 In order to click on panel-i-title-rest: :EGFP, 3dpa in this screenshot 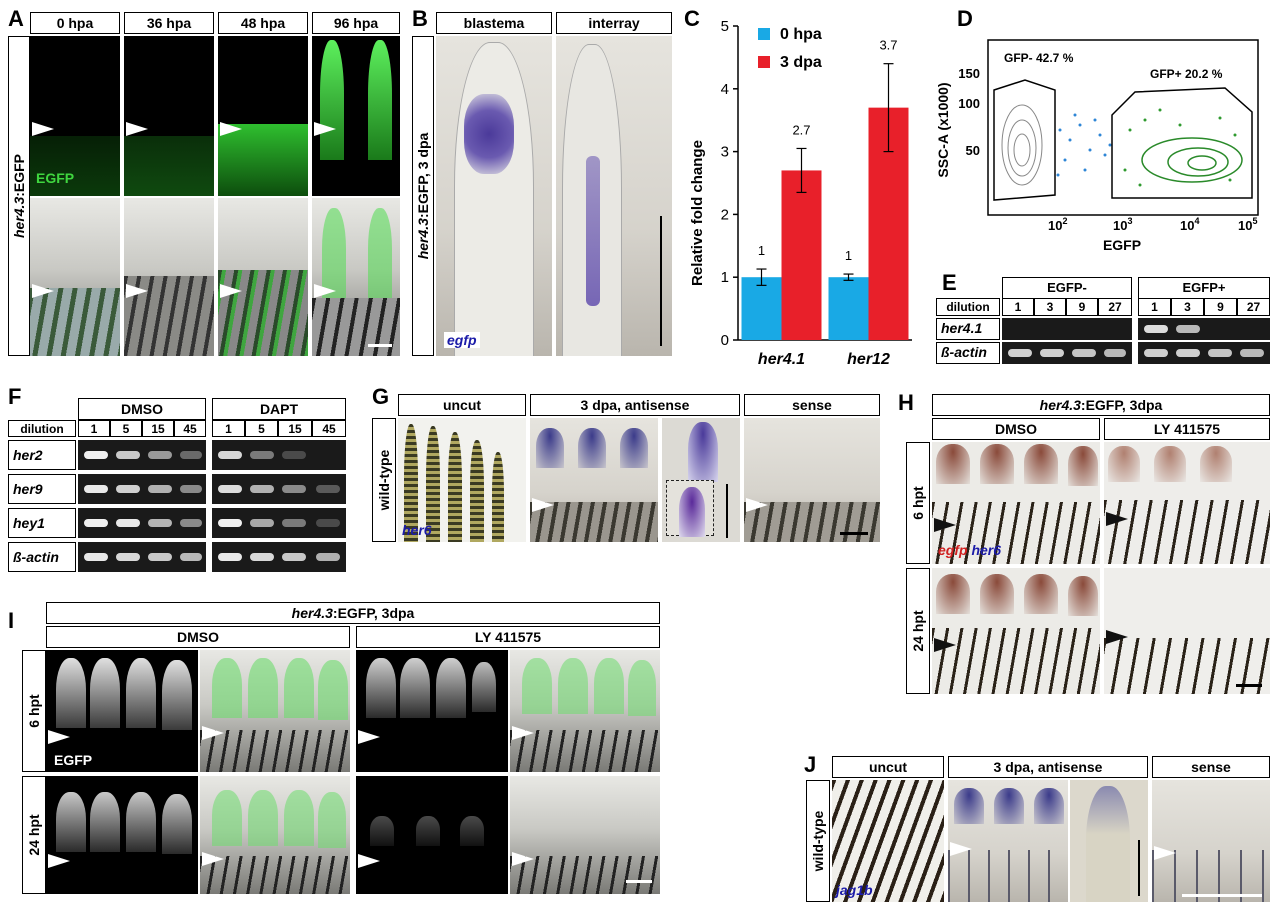, I will do `click(373, 613)`.